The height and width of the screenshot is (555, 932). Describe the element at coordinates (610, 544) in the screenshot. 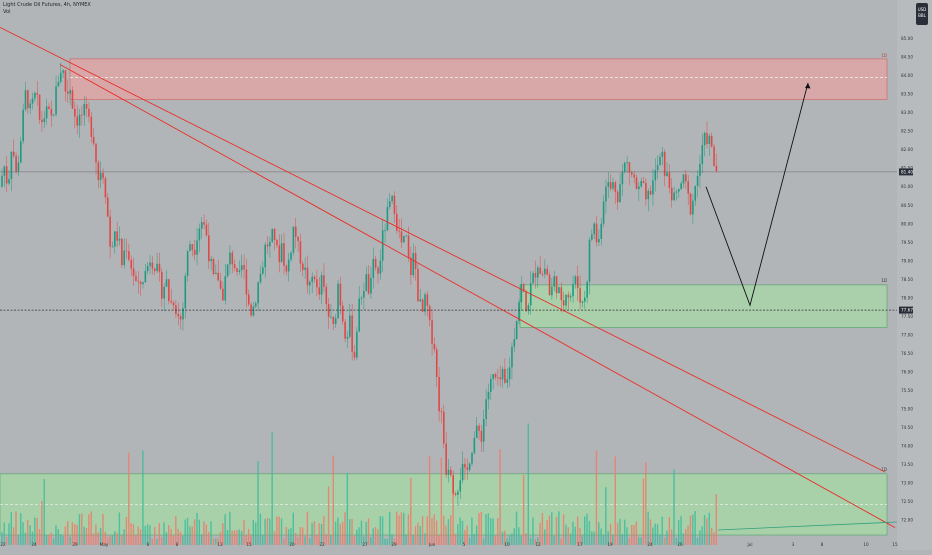

I see `x-tick-label: 19` at that location.